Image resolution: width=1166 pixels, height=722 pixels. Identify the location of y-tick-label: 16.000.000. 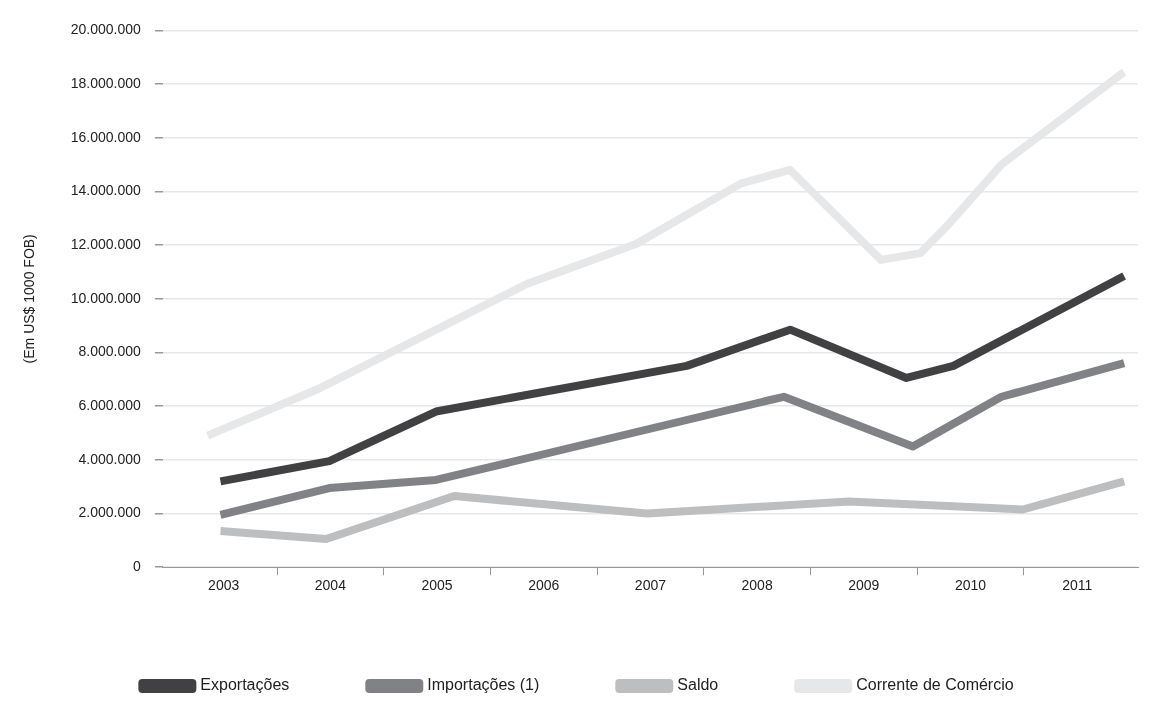
(106, 136).